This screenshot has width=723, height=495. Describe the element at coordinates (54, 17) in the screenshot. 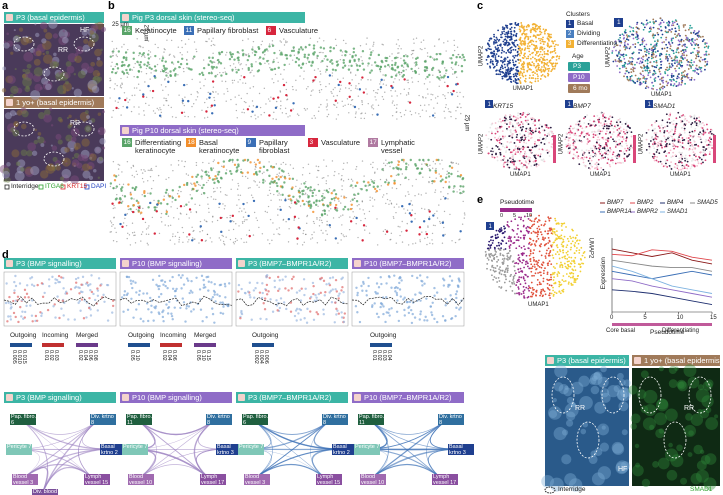

I see `panel-header` at that location.